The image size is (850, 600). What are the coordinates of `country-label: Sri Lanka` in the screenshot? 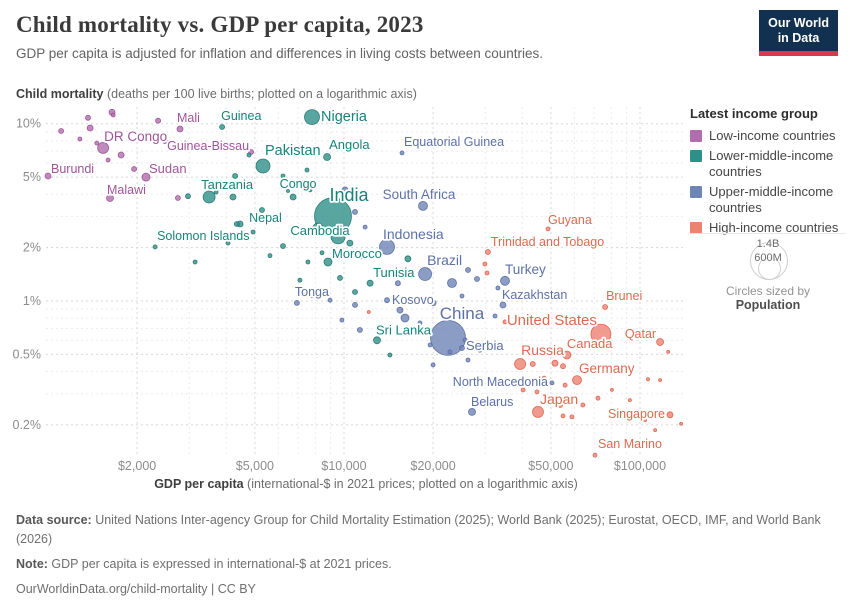 It's located at (403, 330).